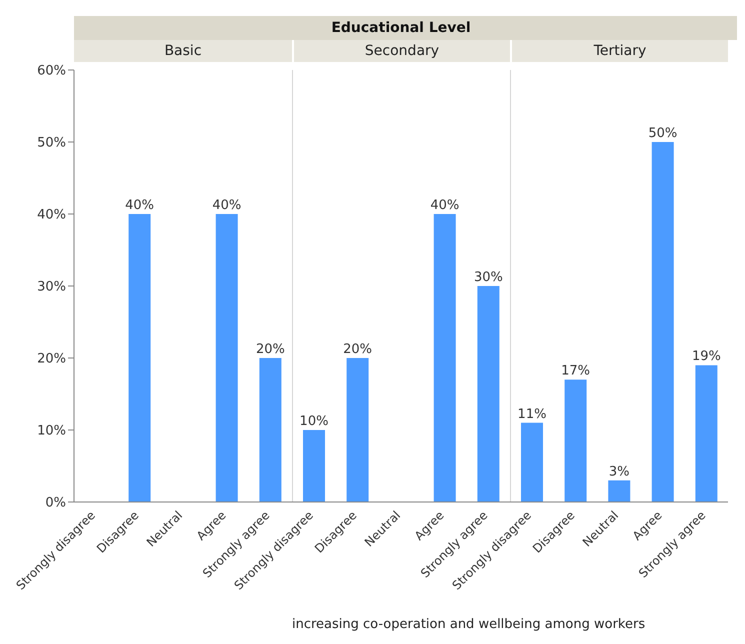 The image size is (745, 644). What do you see at coordinates (51, 431) in the screenshot?
I see `y-tick-label: 10%` at bounding box center [51, 431].